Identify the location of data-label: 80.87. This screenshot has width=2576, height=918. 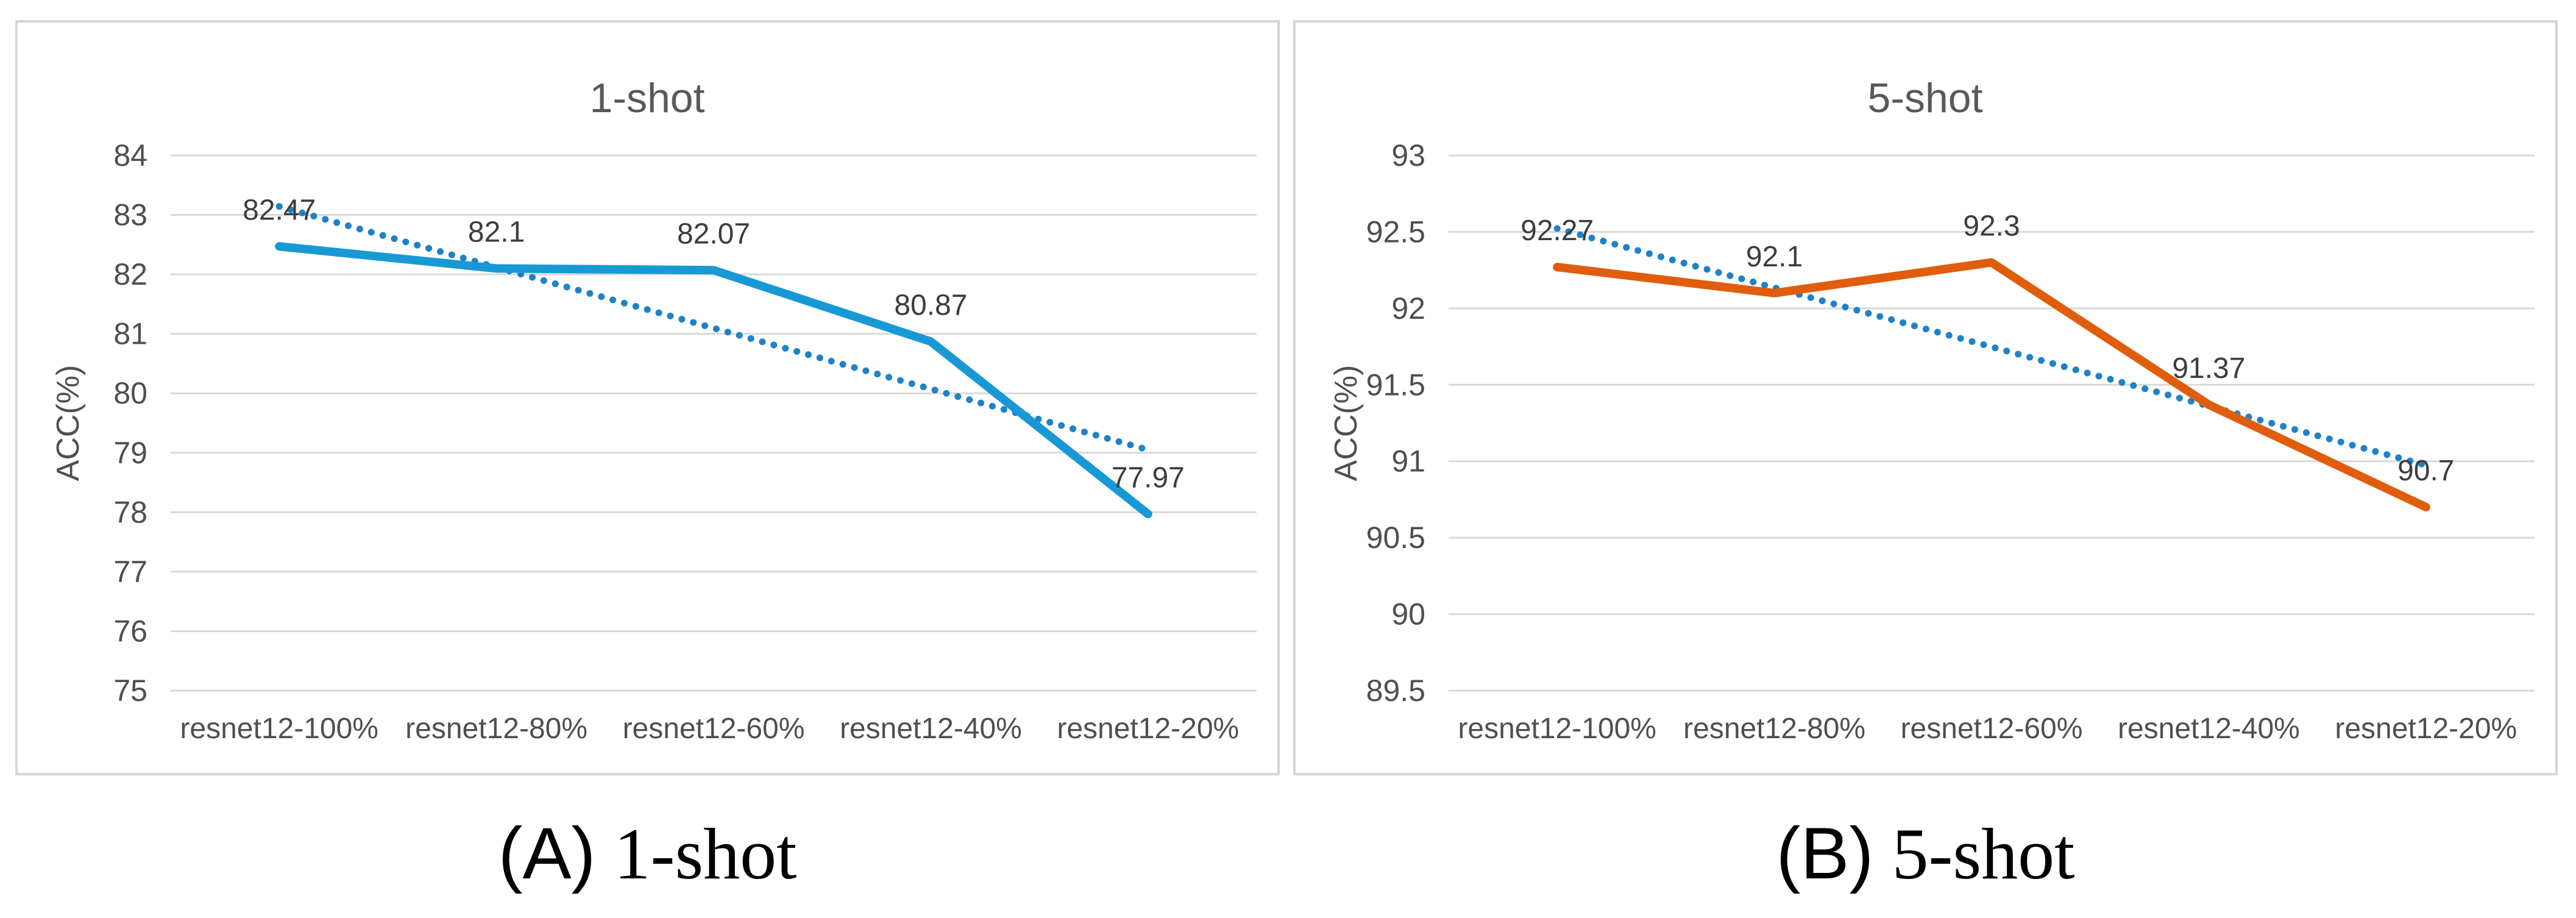
(931, 305).